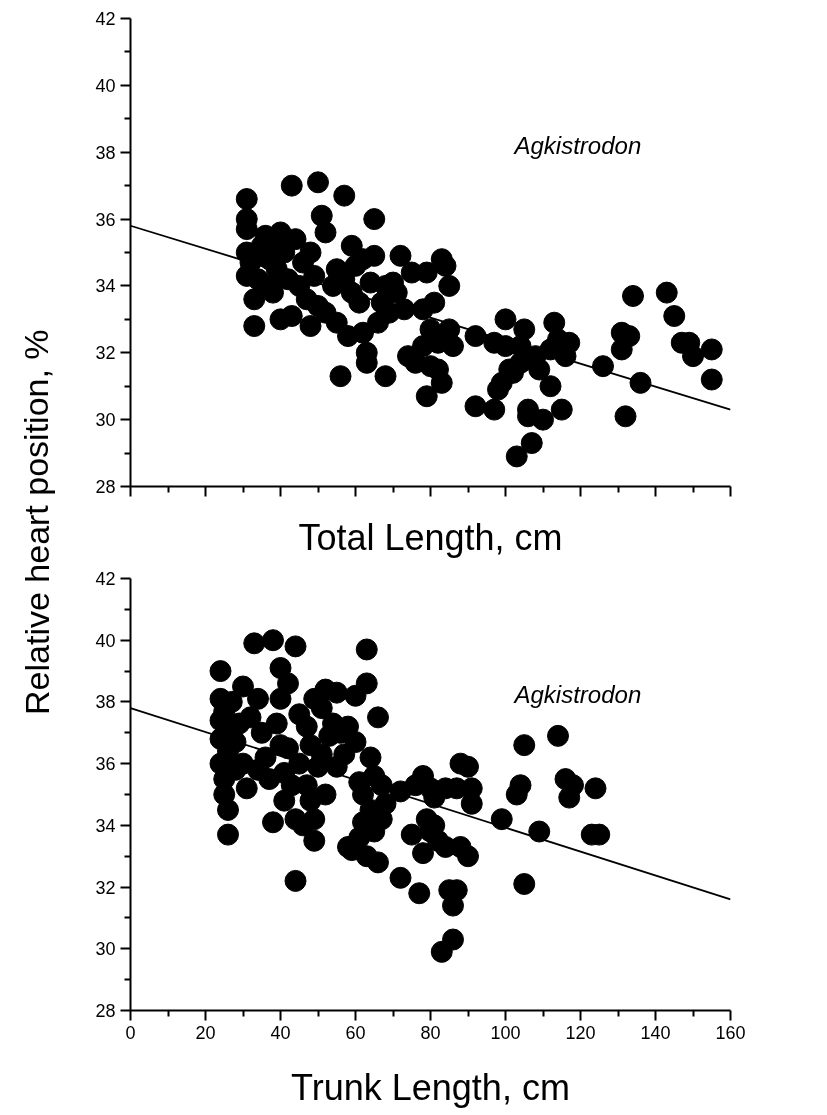 This screenshot has height=1115, width=827. Describe the element at coordinates (580, 1032) in the screenshot. I see `x-tick-label: 120` at that location.